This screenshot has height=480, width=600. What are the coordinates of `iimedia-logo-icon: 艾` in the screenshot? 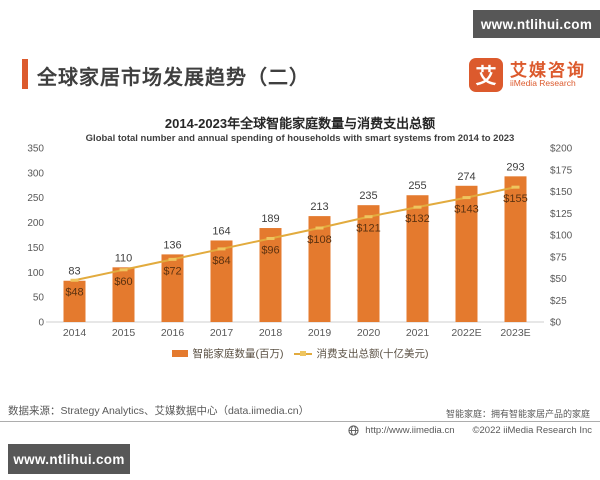 It's located at (486, 75).